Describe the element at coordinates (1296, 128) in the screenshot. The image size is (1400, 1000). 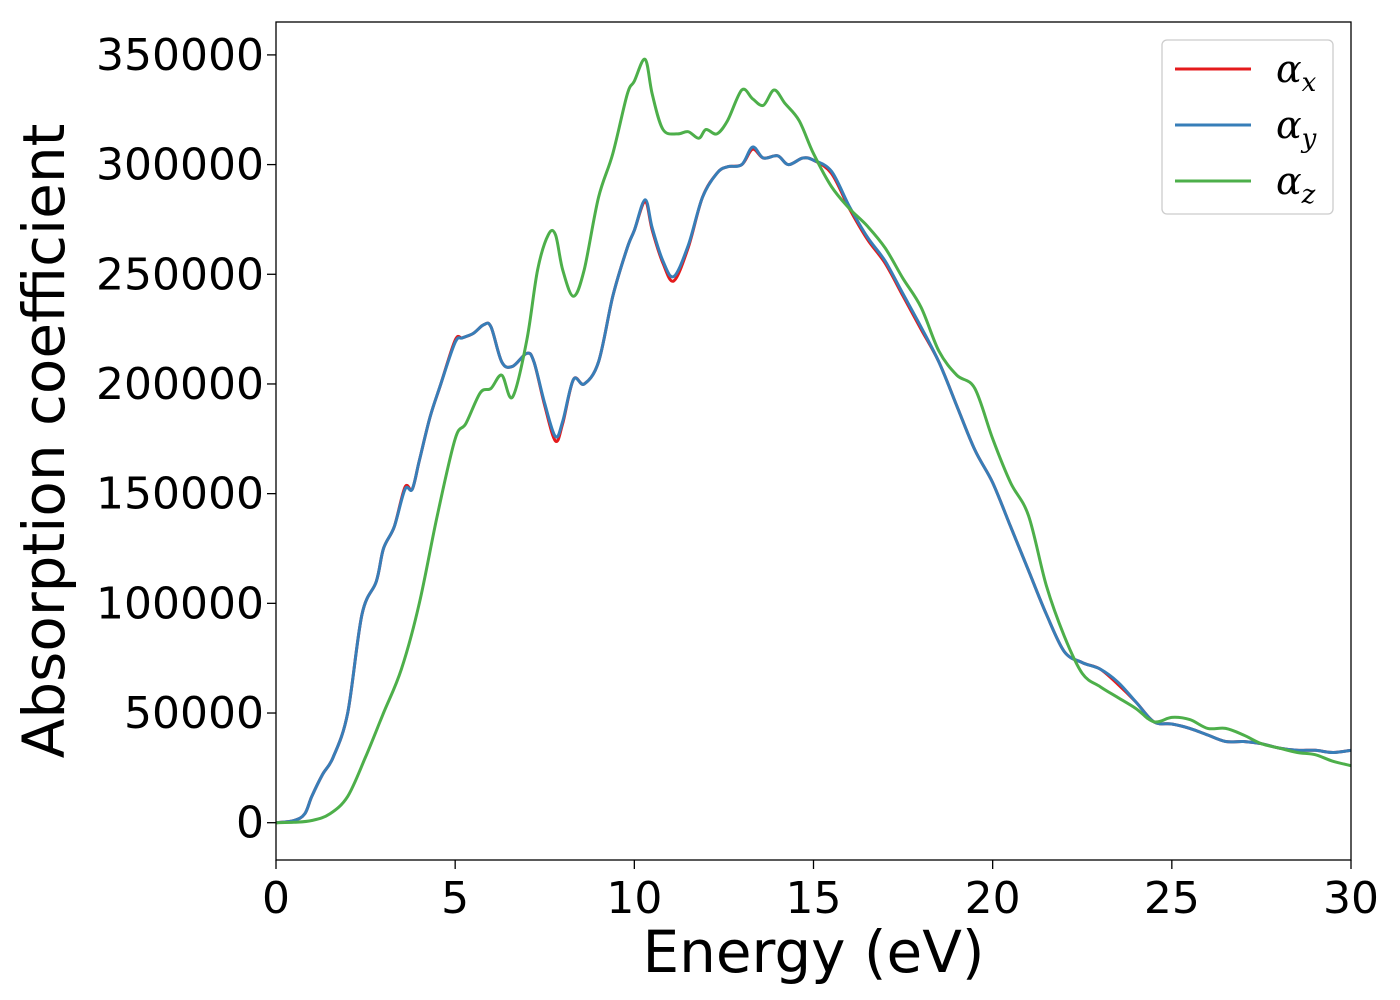
I see `legend-label-y: αy` at that location.